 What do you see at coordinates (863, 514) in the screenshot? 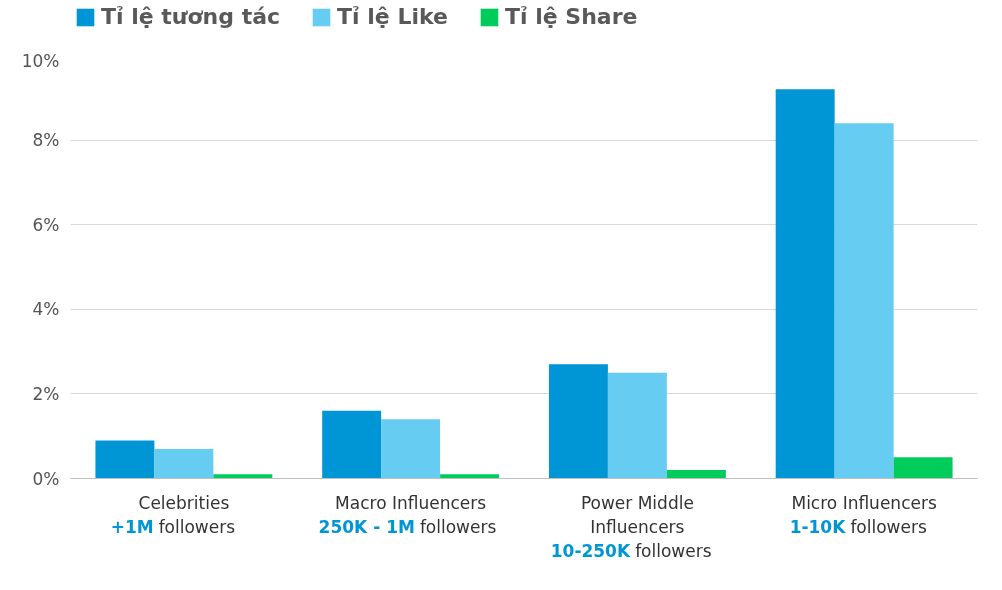
I see `x-tick-label: Micro Influencers 1-10K followers` at bounding box center [863, 514].